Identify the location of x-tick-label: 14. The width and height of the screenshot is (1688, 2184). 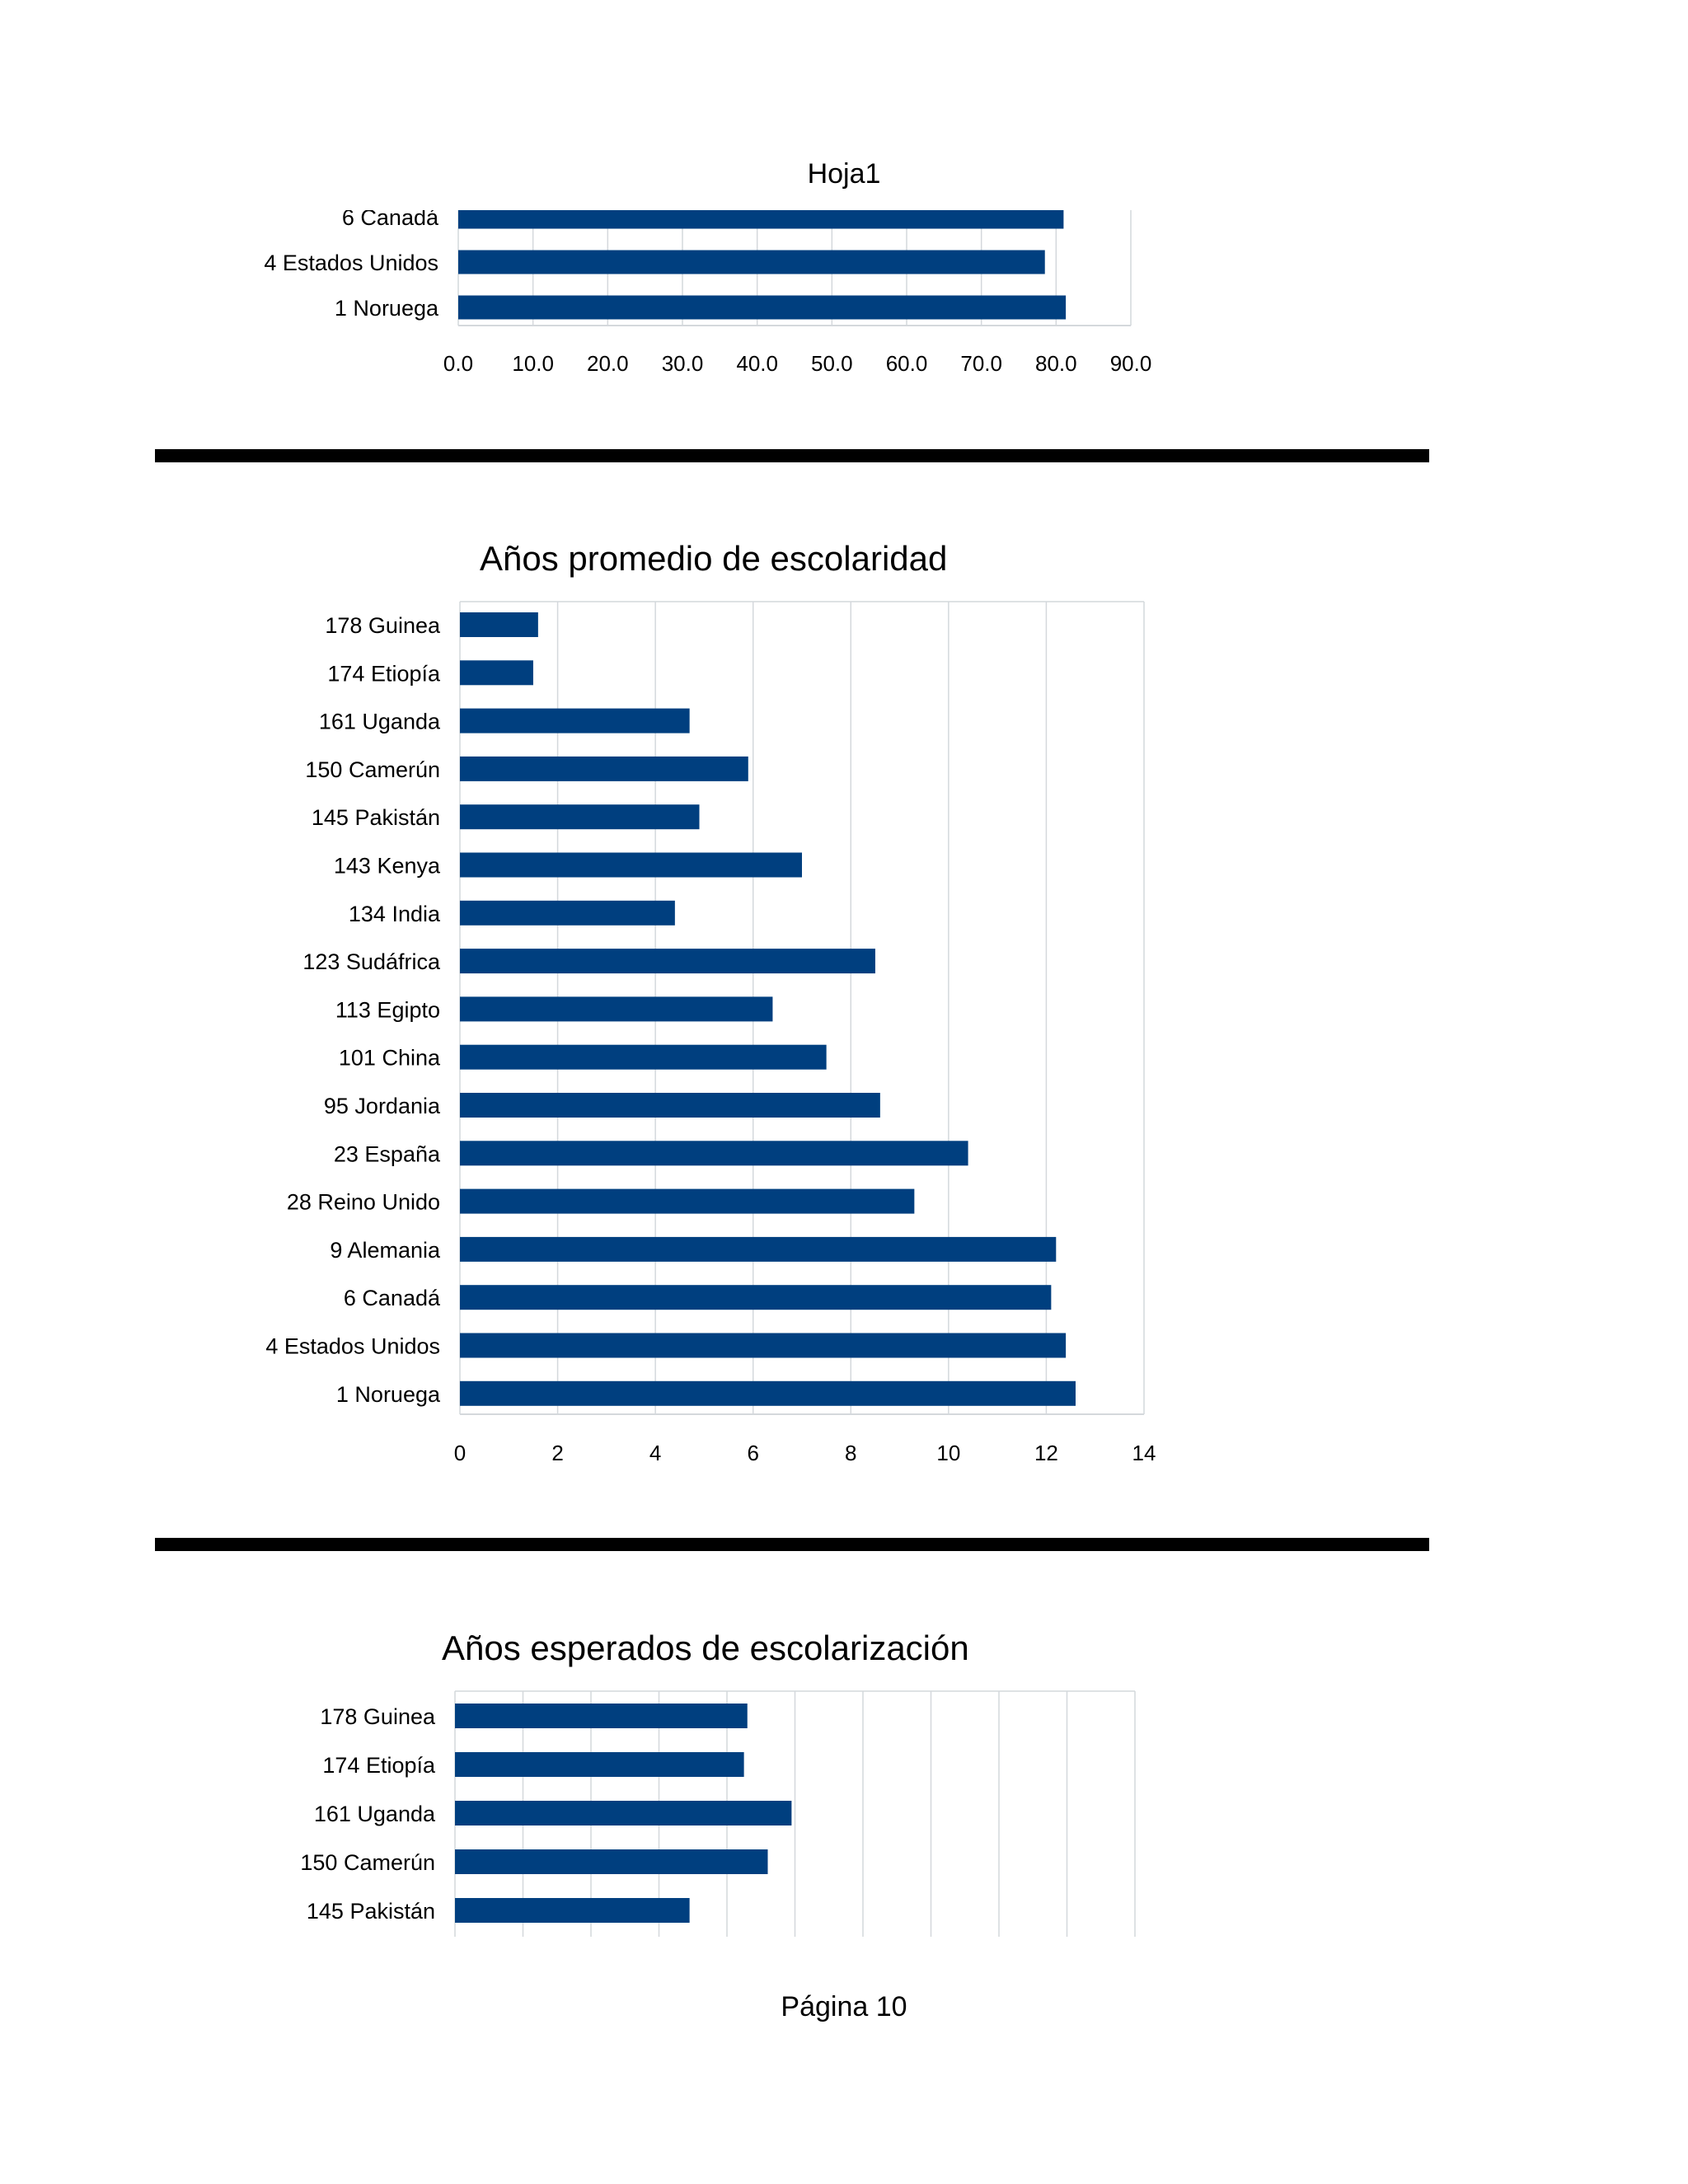
(1144, 1453).